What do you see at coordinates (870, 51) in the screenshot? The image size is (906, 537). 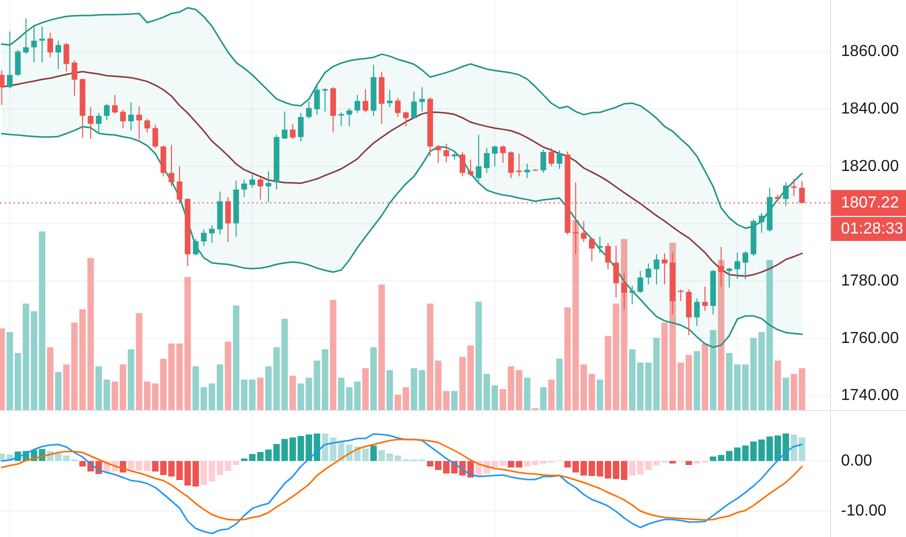 I see `y-tick-label: 1860.00` at bounding box center [870, 51].